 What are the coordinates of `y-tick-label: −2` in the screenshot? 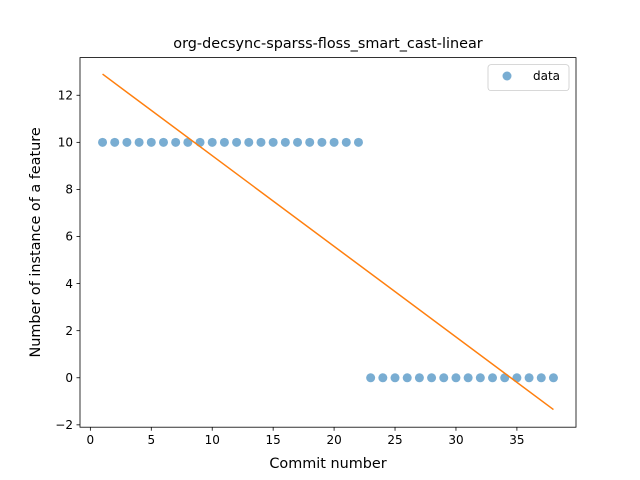 It's located at (64, 425).